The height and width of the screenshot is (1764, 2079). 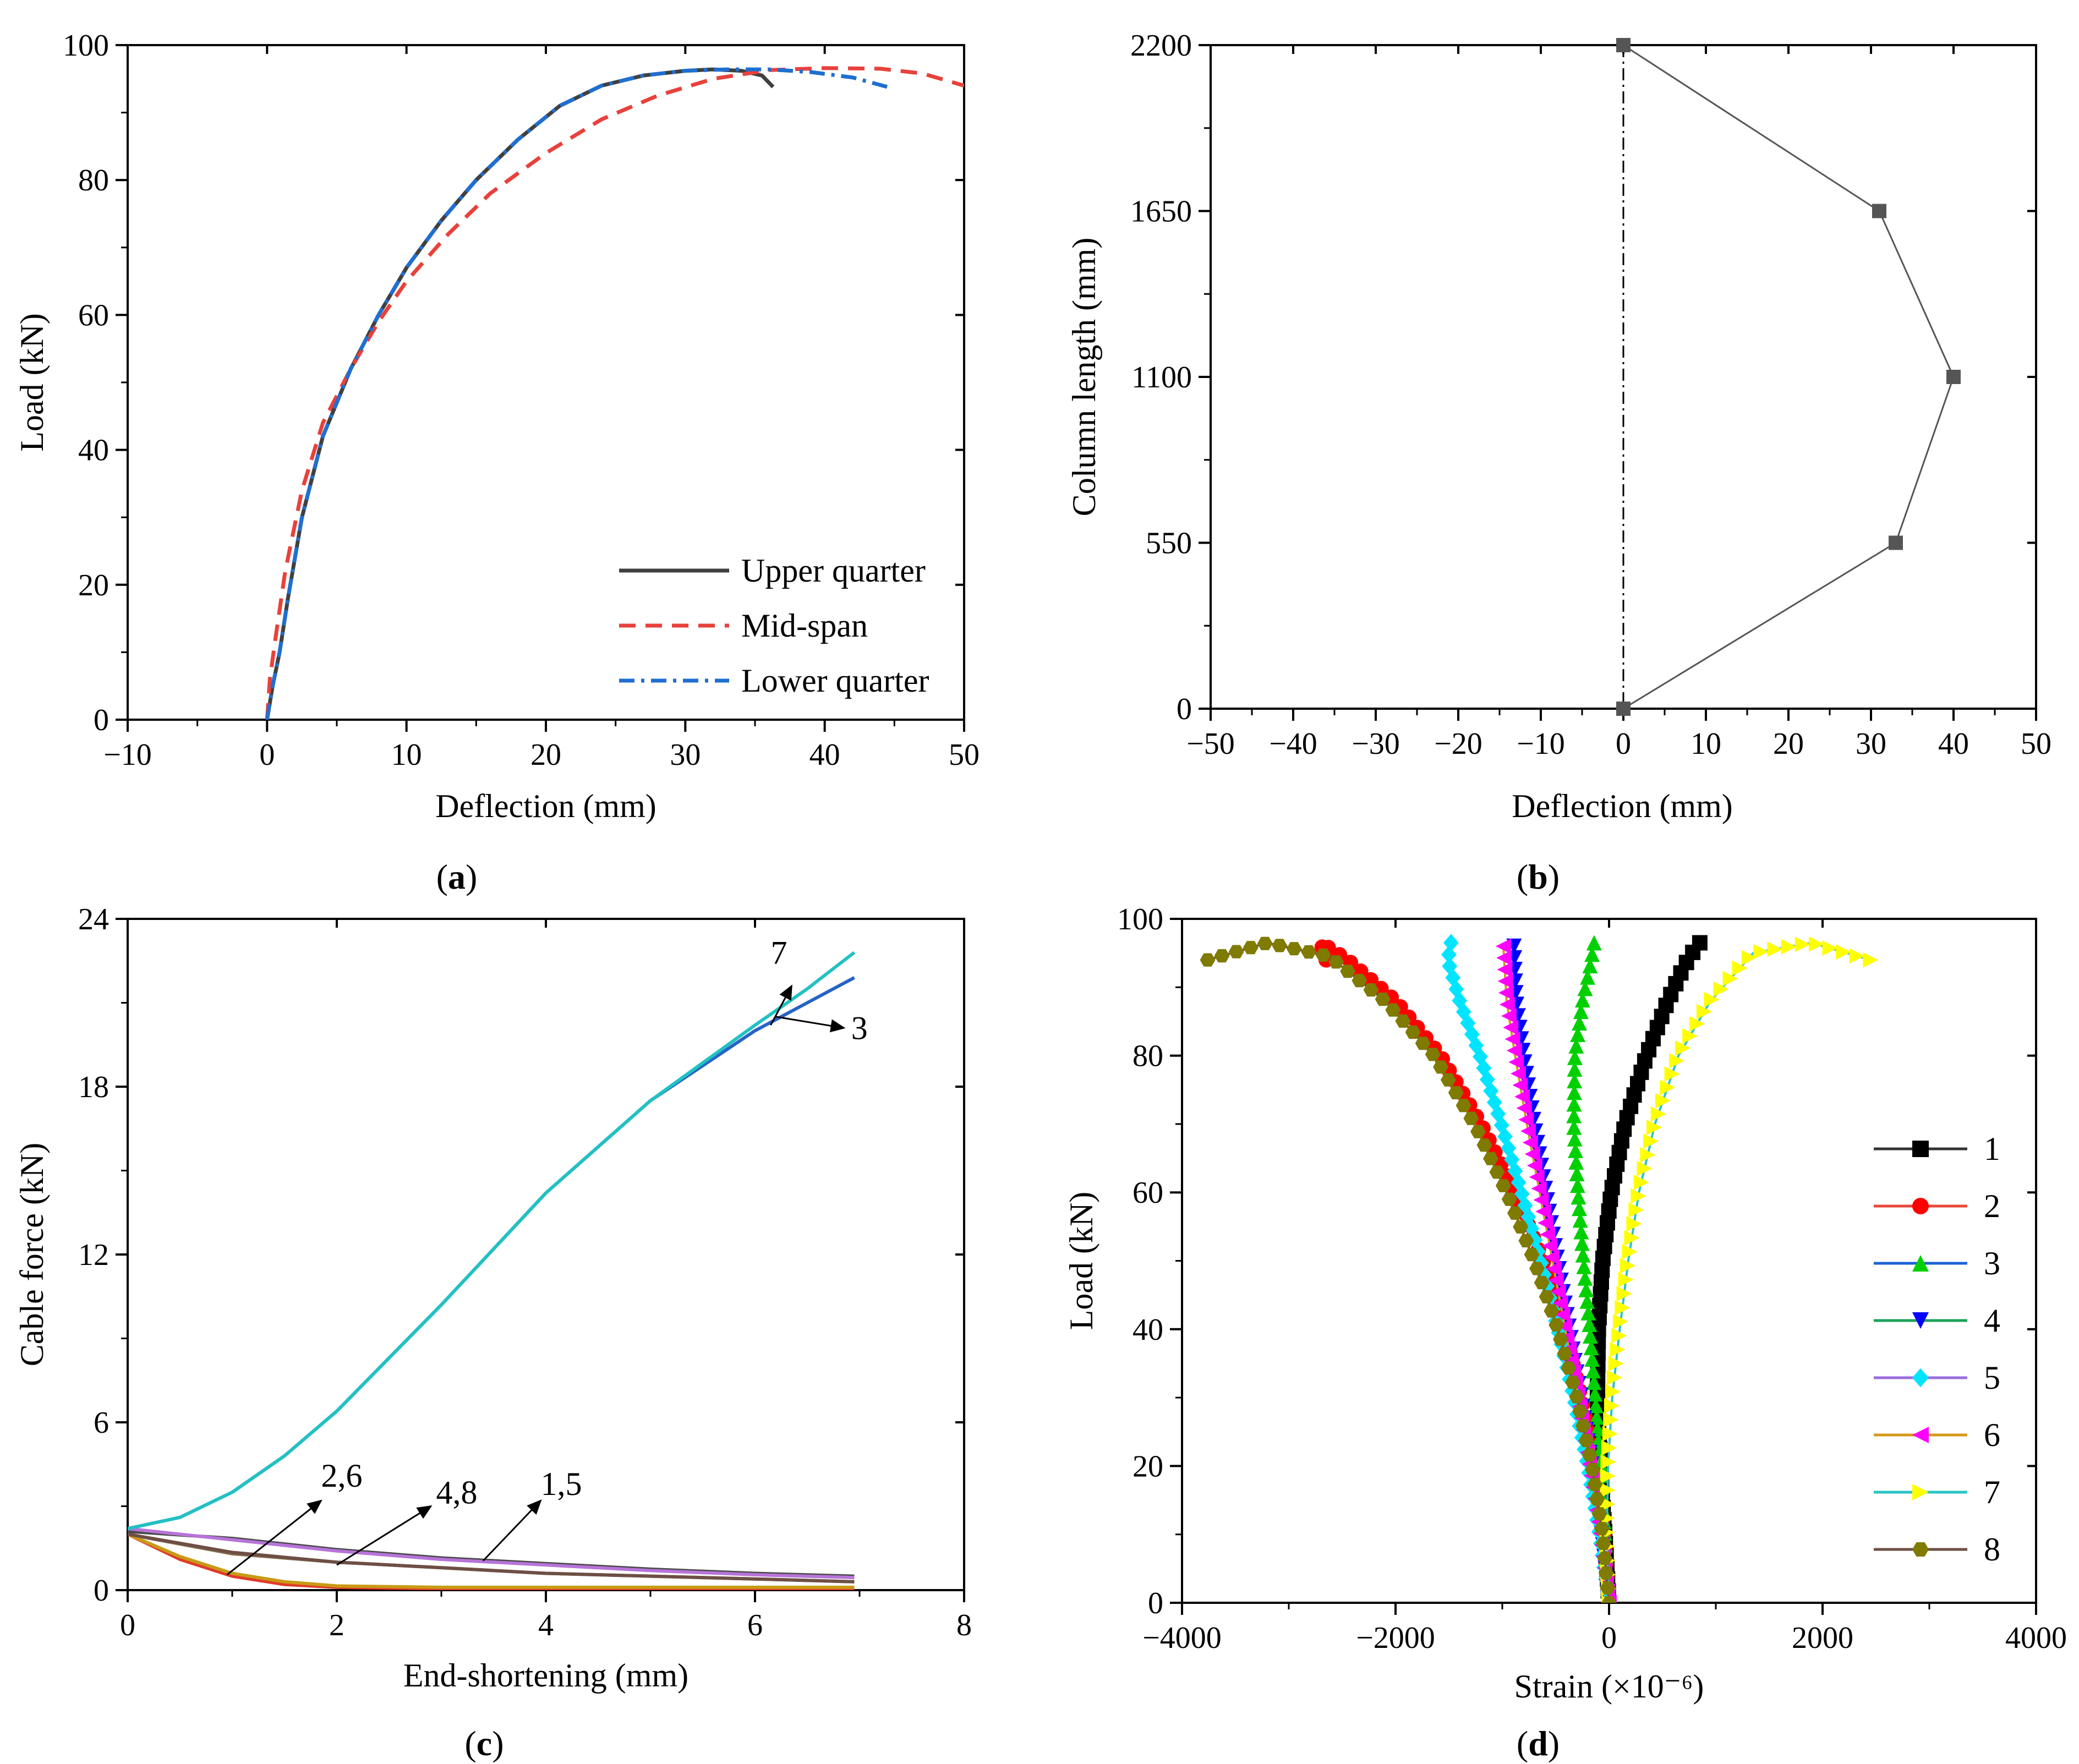 I want to click on x-tick-label: −30, so click(x=1376, y=744).